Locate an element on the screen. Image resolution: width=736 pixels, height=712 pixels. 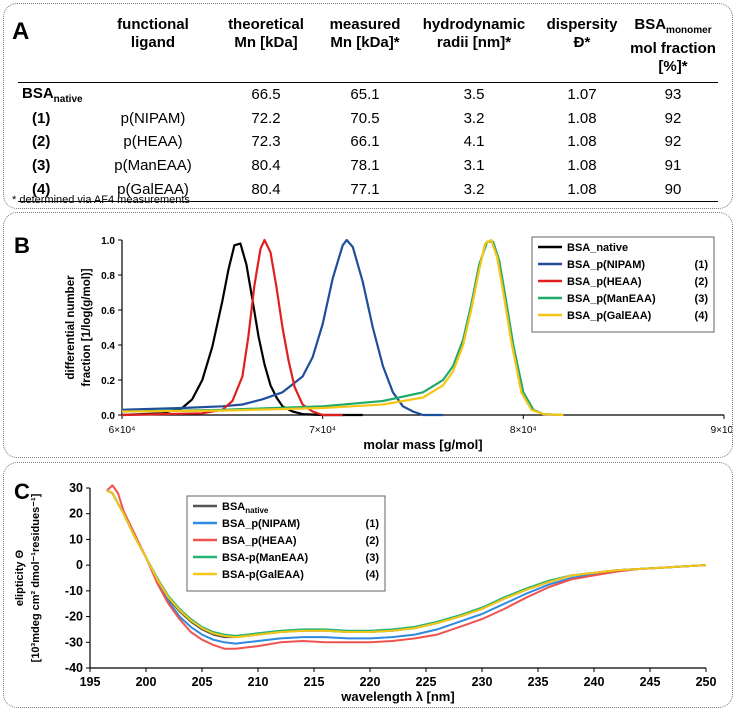
y-tick-label: 0 is located at coordinates (79, 565).